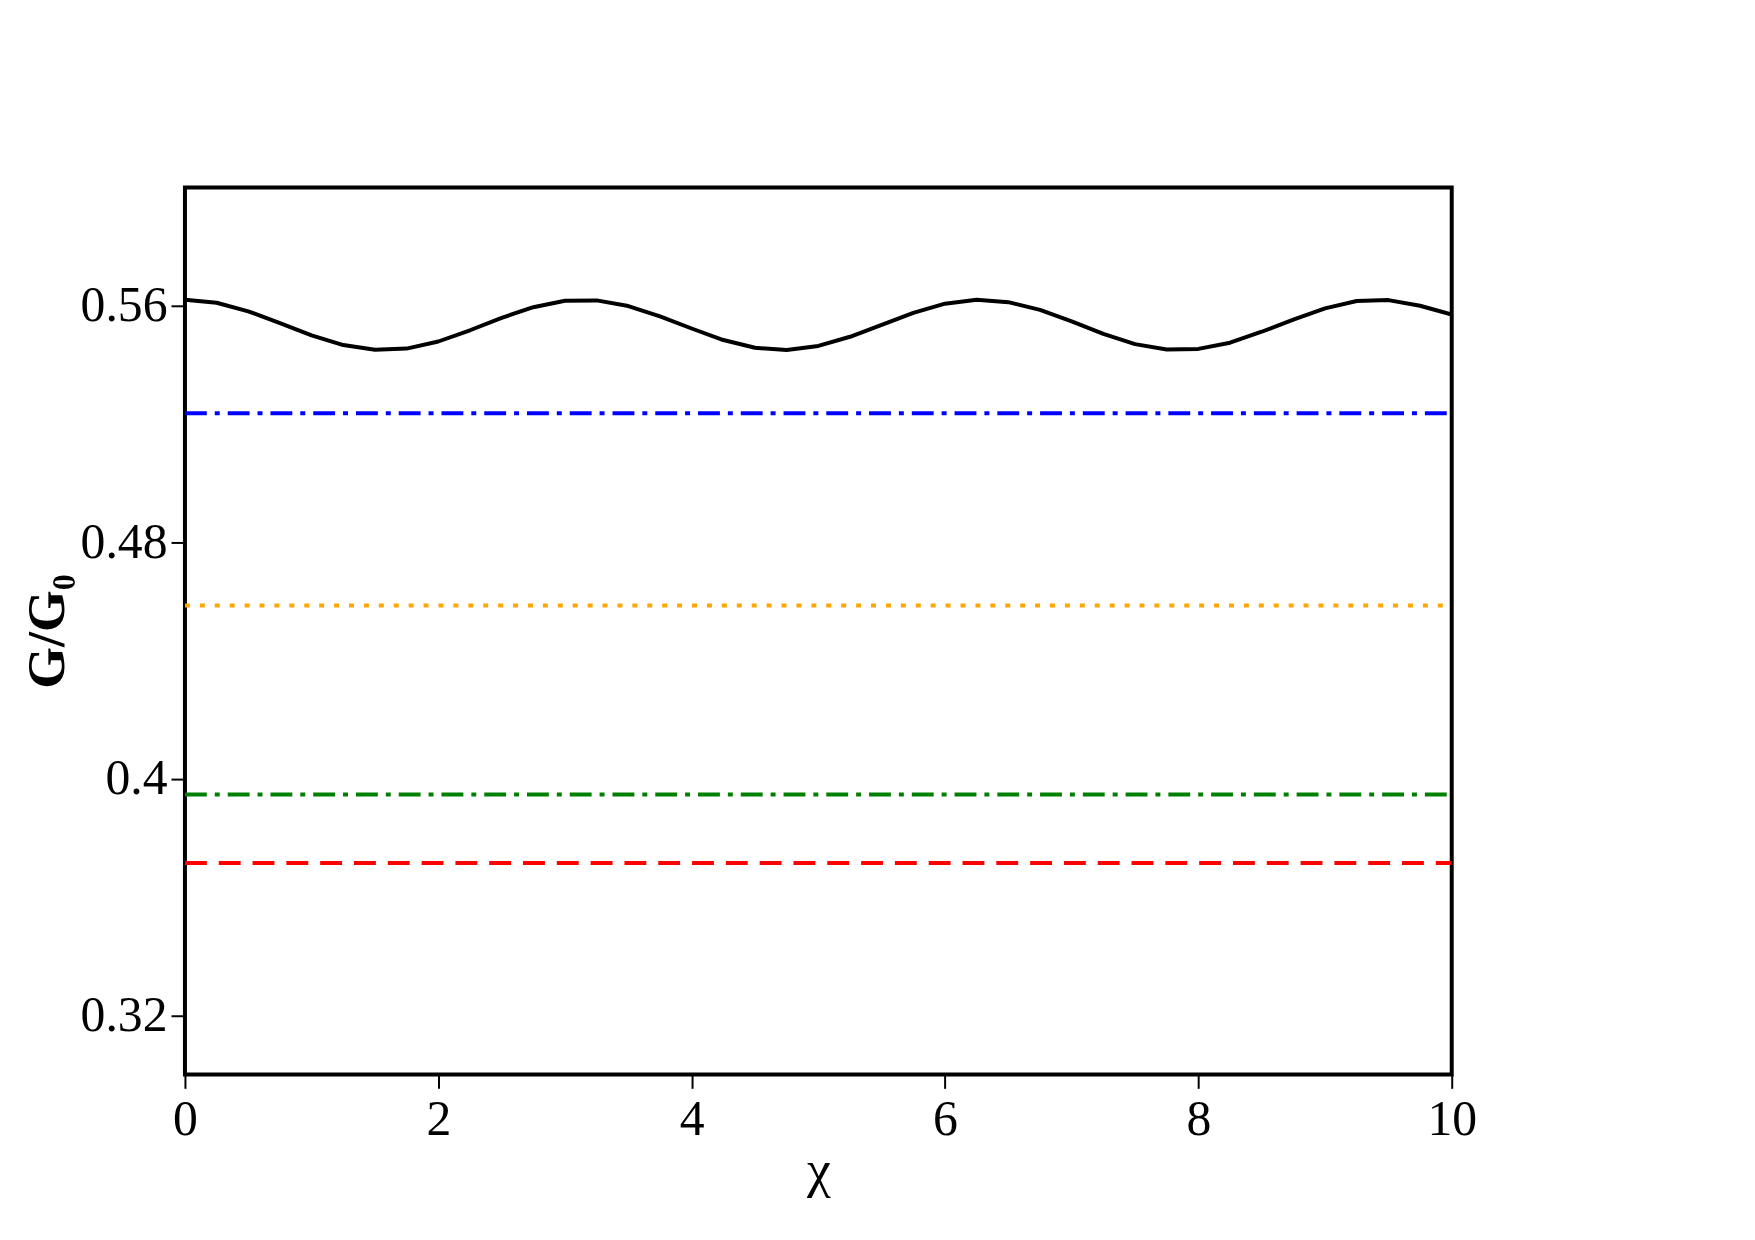 Image resolution: width=1755 pixels, height=1240 pixels. Describe the element at coordinates (818, 1169) in the screenshot. I see `x-axis-title: χ` at that location.